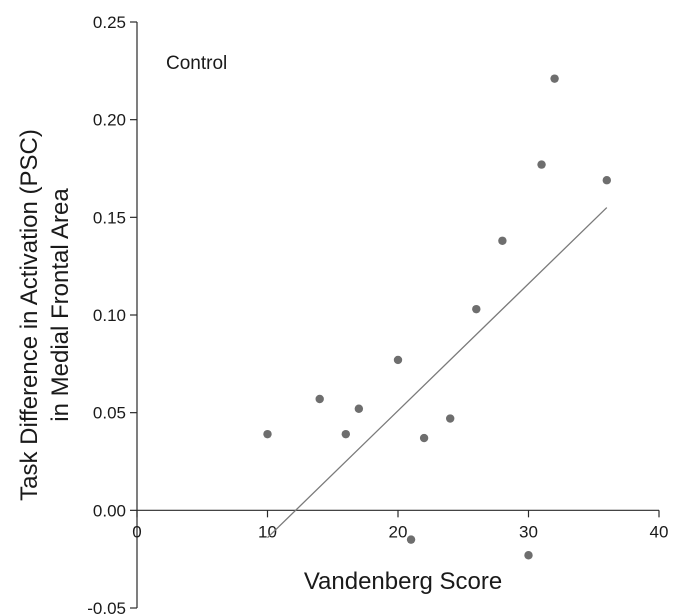 This screenshot has height=615, width=674. I want to click on x-axis-title: Vandenberg Score, so click(403, 581).